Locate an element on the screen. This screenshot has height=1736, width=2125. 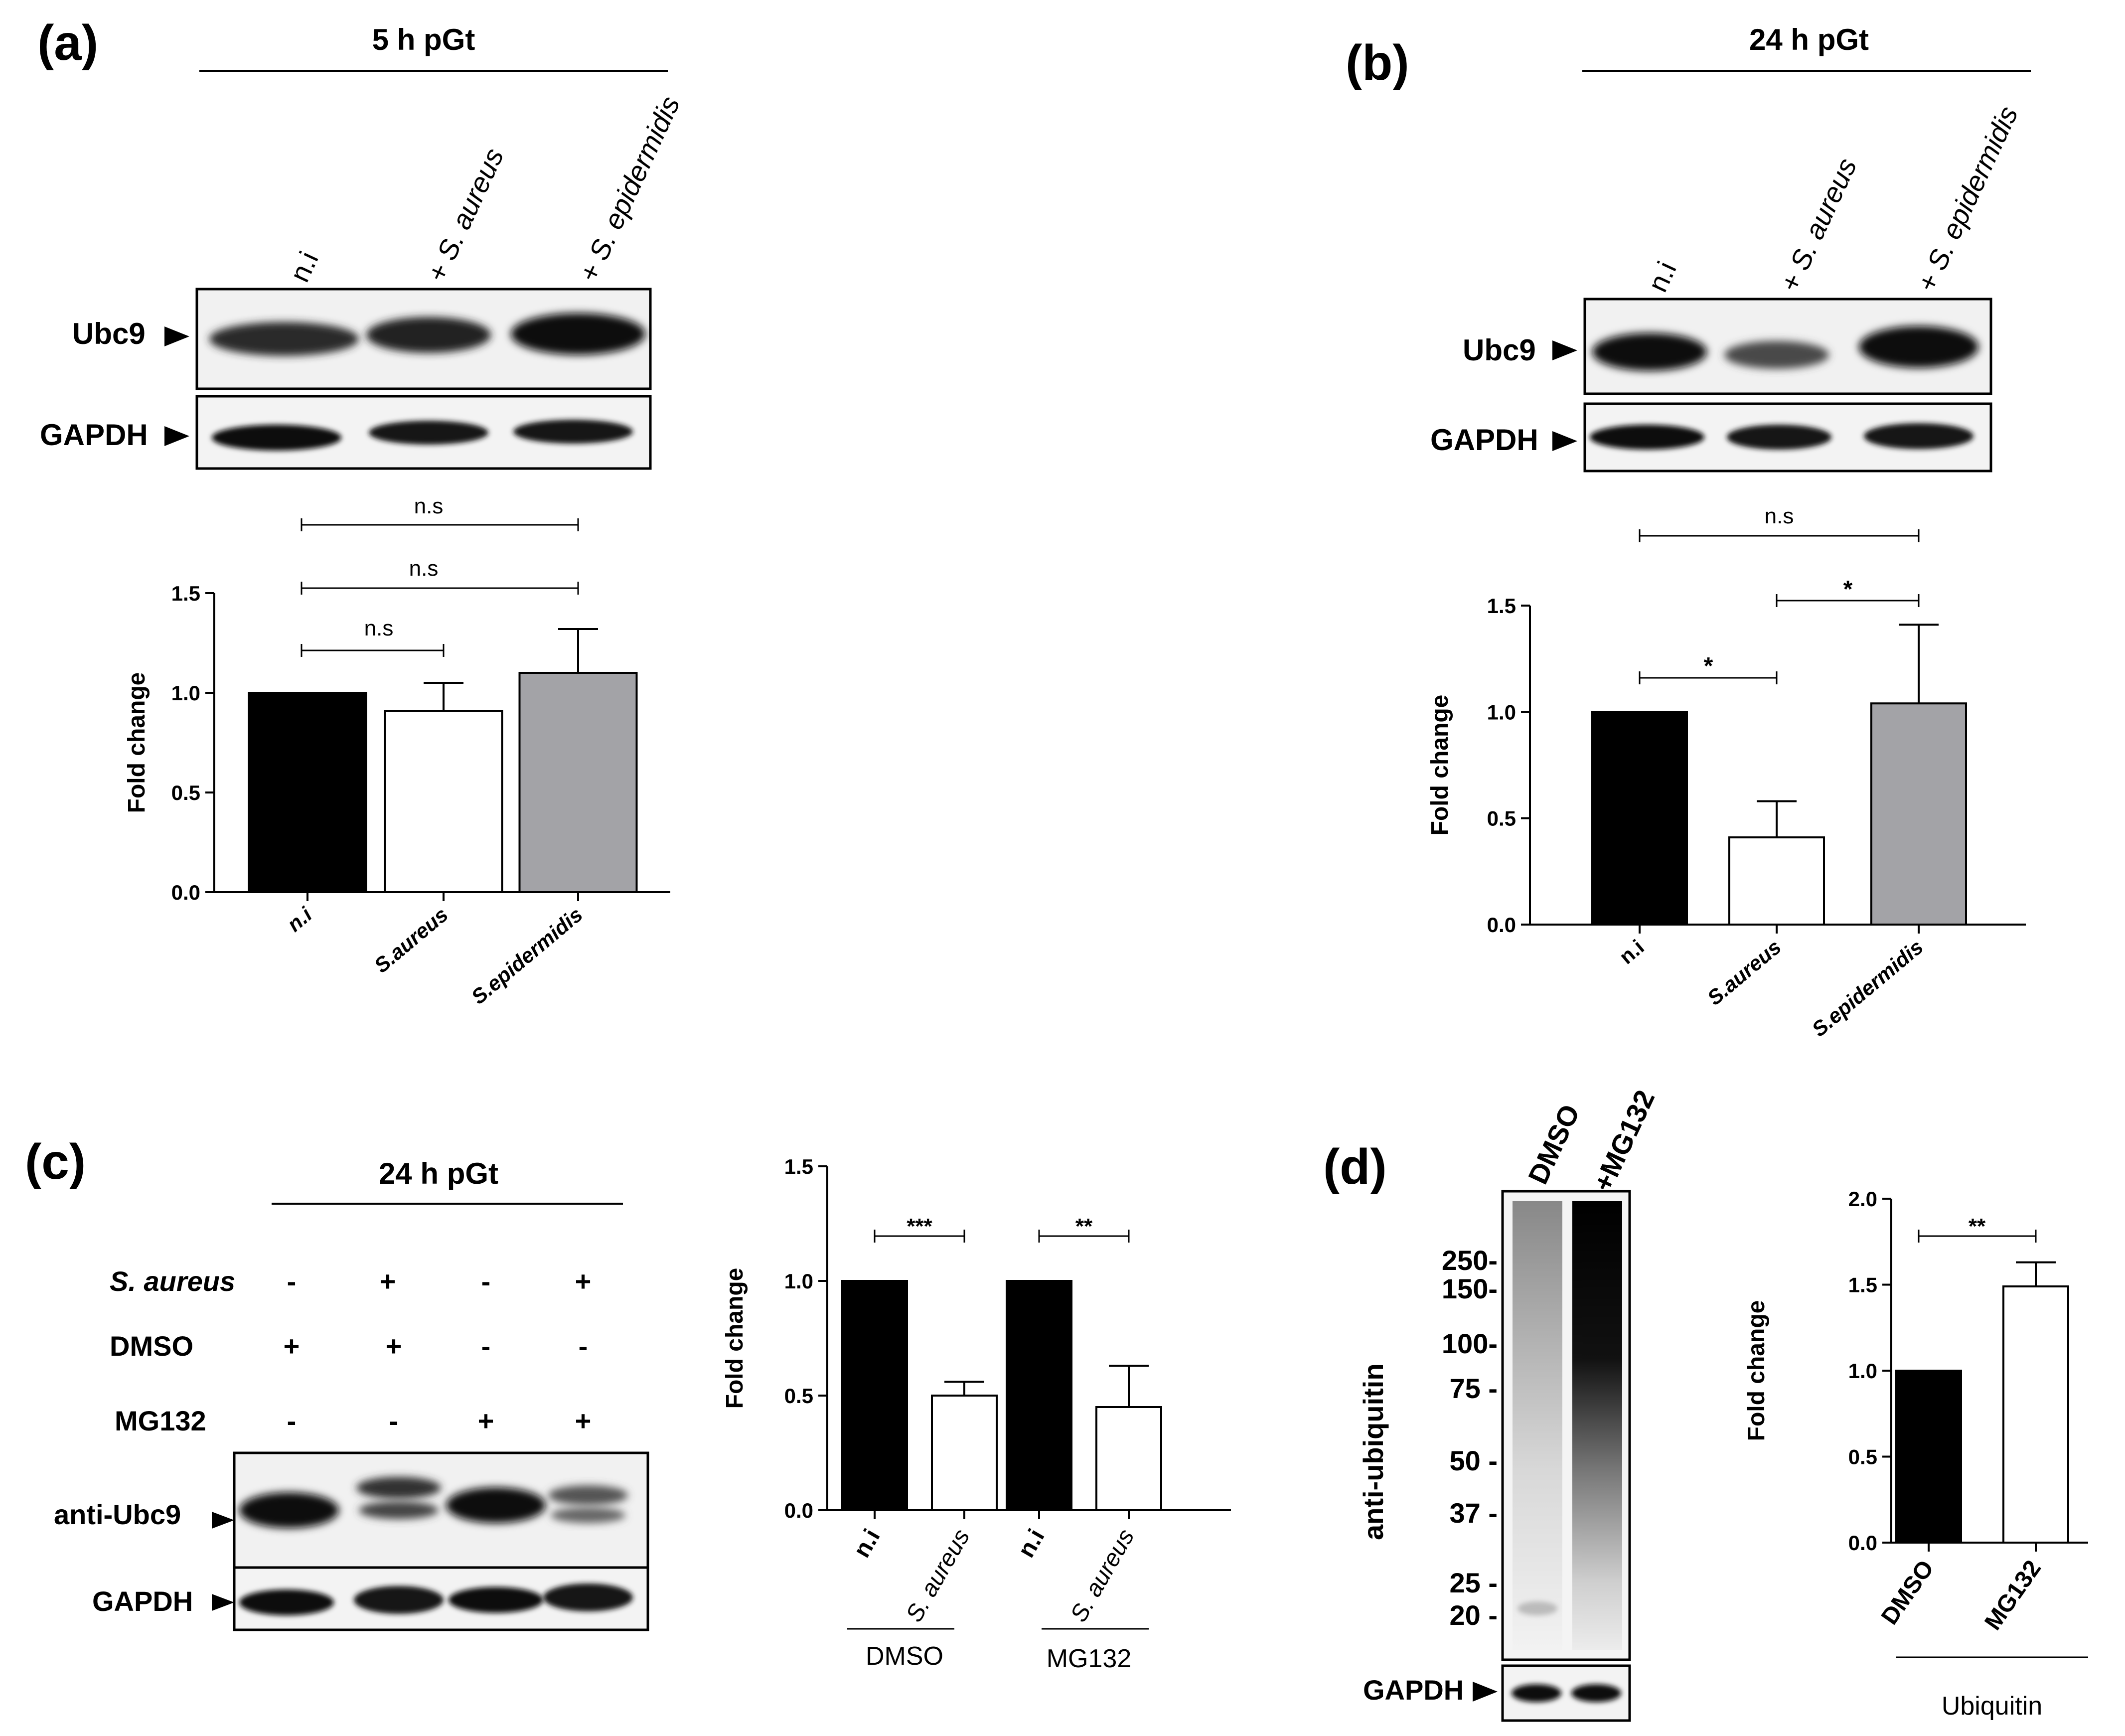
panel-d-ubiquitin-blot is located at coordinates (1566, 1428).